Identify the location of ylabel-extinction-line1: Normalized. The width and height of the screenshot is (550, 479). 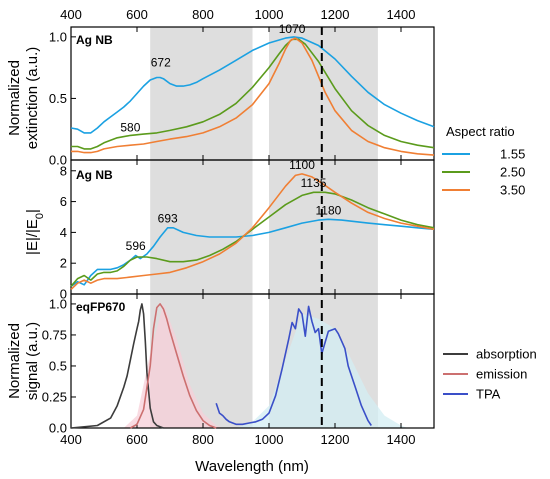
(14, 98).